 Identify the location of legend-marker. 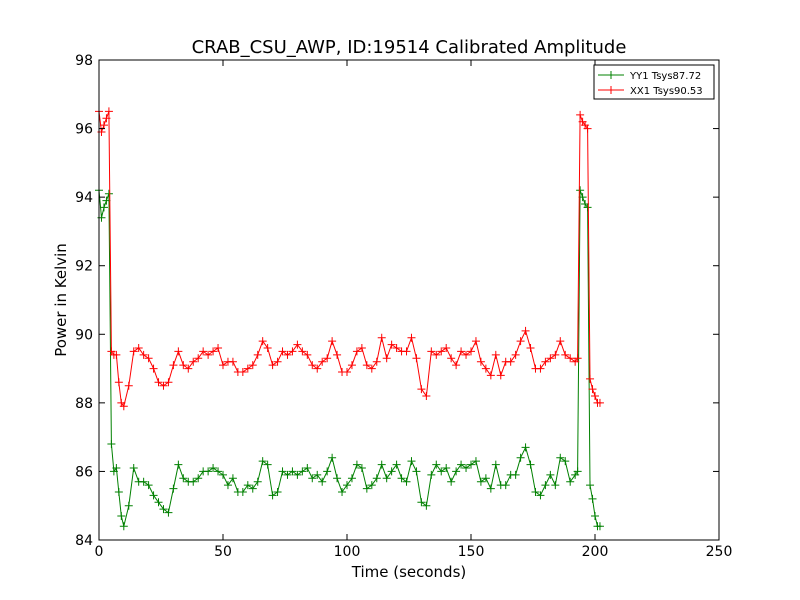
(611, 90).